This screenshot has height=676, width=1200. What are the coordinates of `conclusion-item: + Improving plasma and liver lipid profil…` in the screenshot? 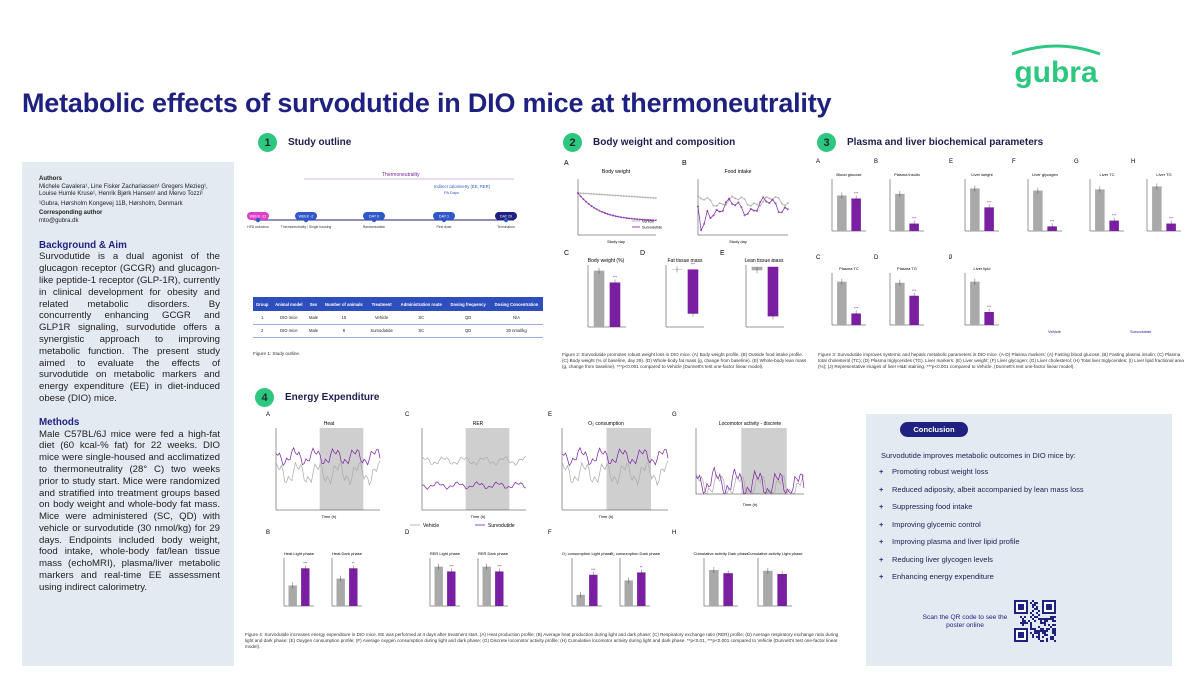 It's located at (981, 546).